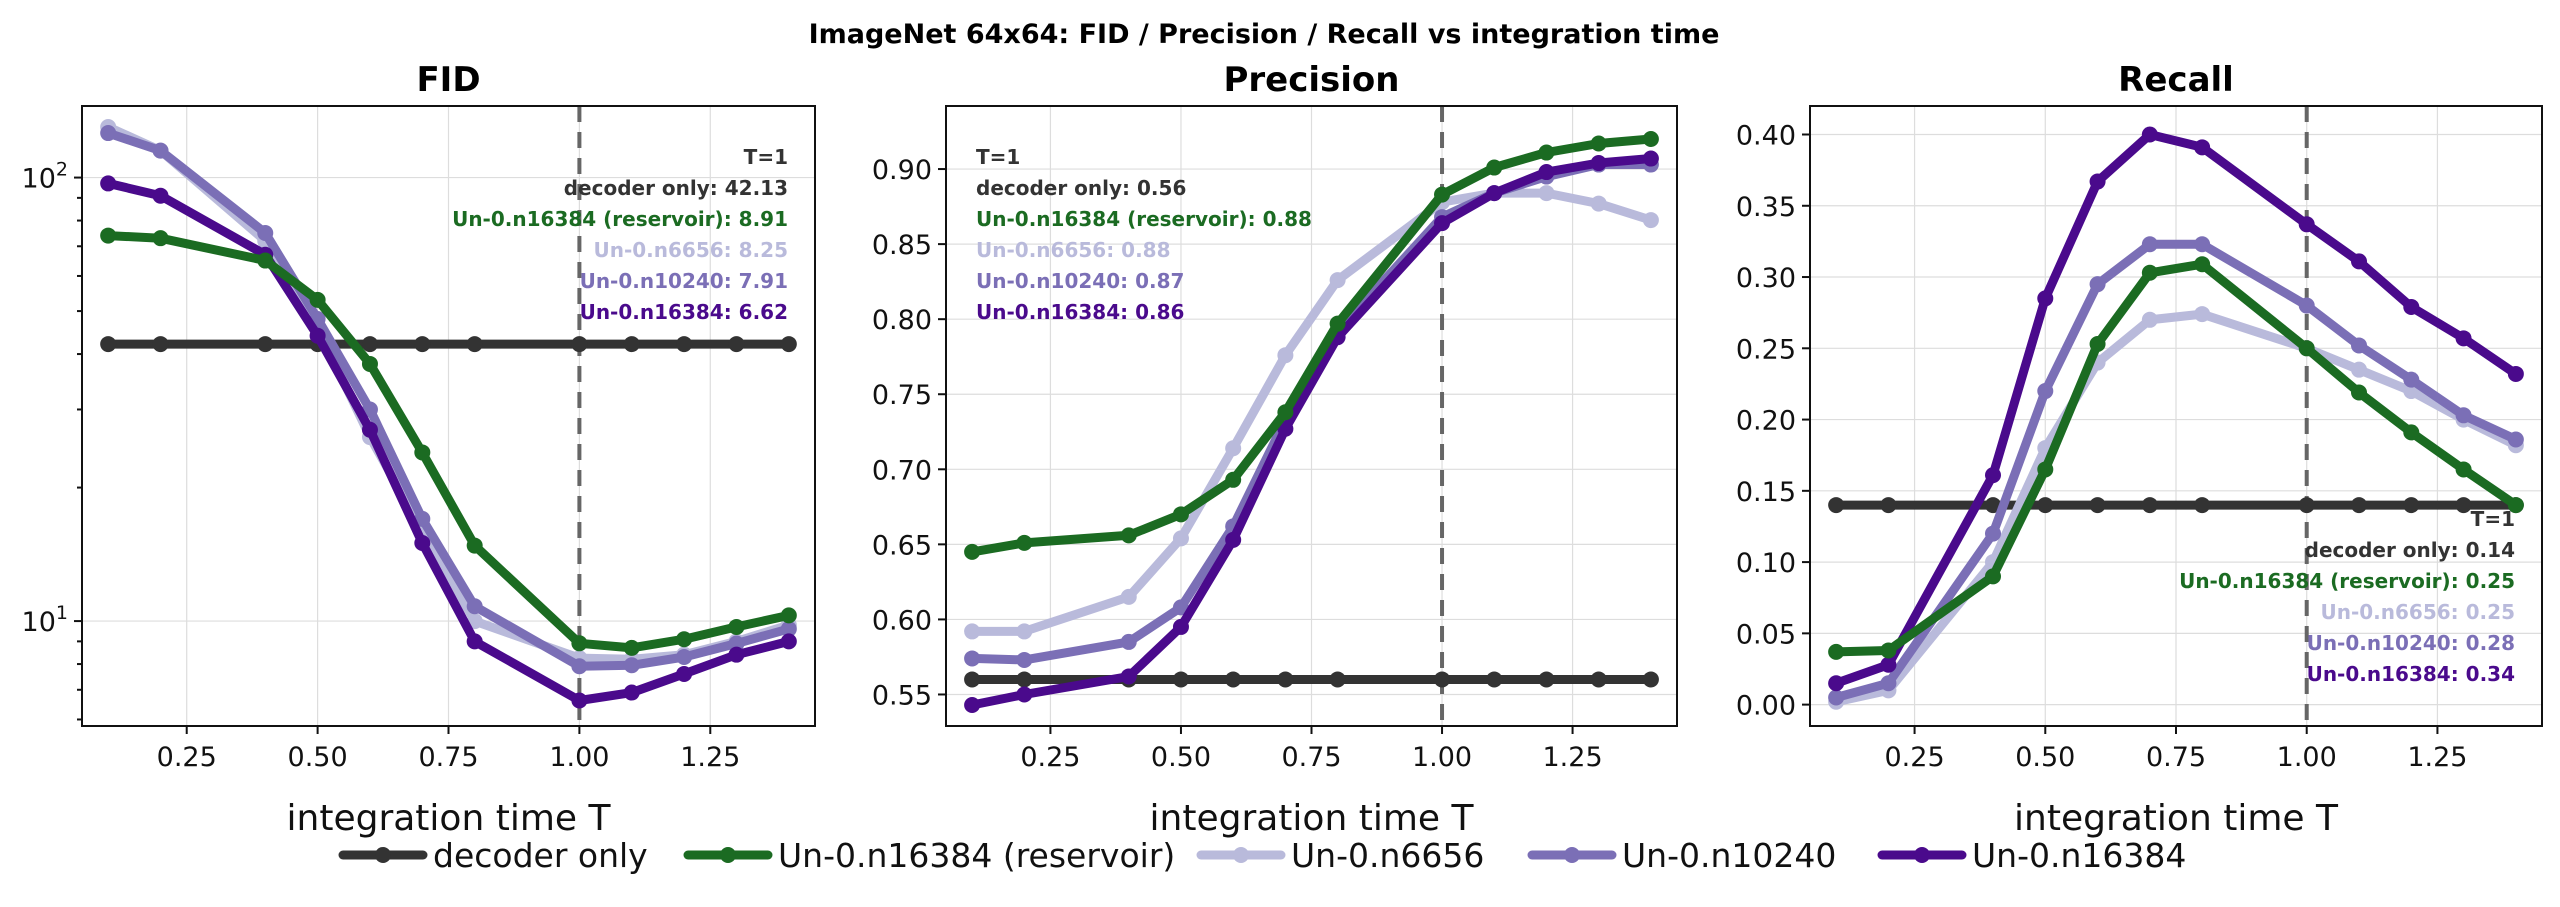 This screenshot has height=907, width=2560. Describe the element at coordinates (1073, 250) in the screenshot. I see `annotation-line: Un-0.n6656: 0.88` at that location.